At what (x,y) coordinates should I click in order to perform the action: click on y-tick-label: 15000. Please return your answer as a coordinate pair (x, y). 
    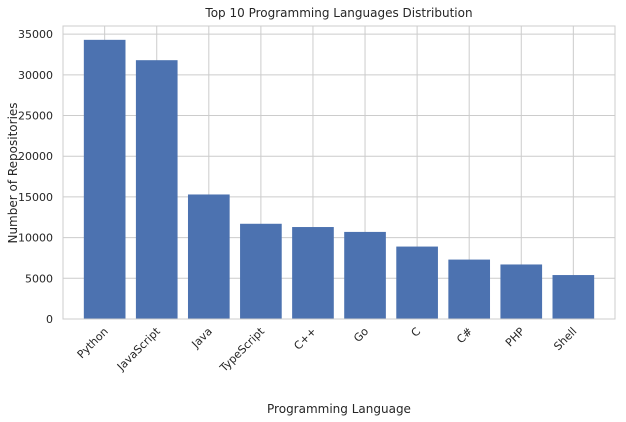
    Looking at the image, I should click on (35, 197).